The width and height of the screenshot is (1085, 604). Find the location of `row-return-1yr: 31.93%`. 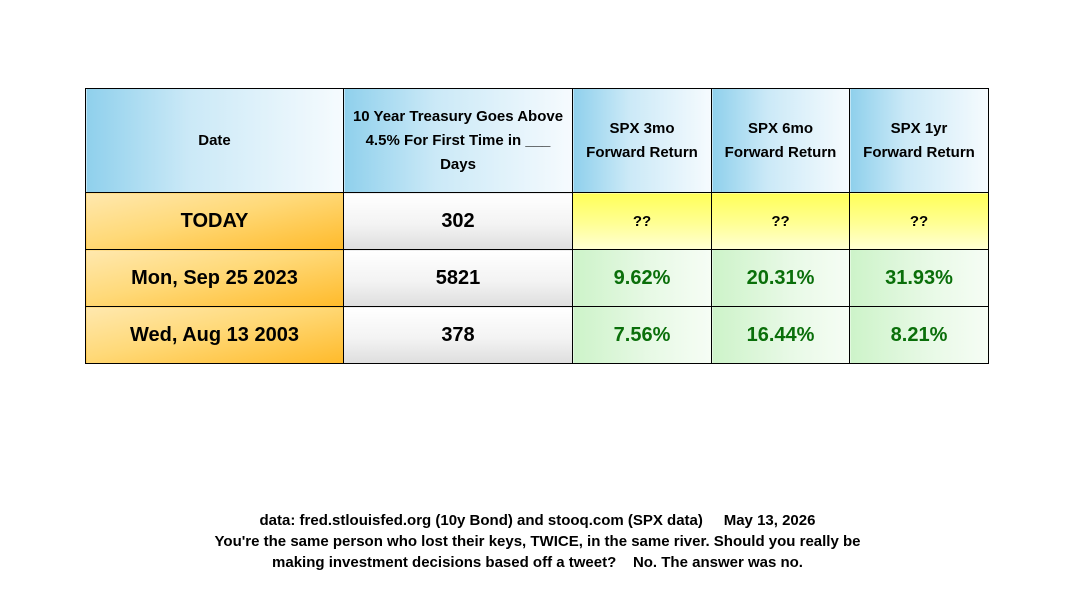

row-return-1yr: 31.93% is located at coordinates (919, 278).